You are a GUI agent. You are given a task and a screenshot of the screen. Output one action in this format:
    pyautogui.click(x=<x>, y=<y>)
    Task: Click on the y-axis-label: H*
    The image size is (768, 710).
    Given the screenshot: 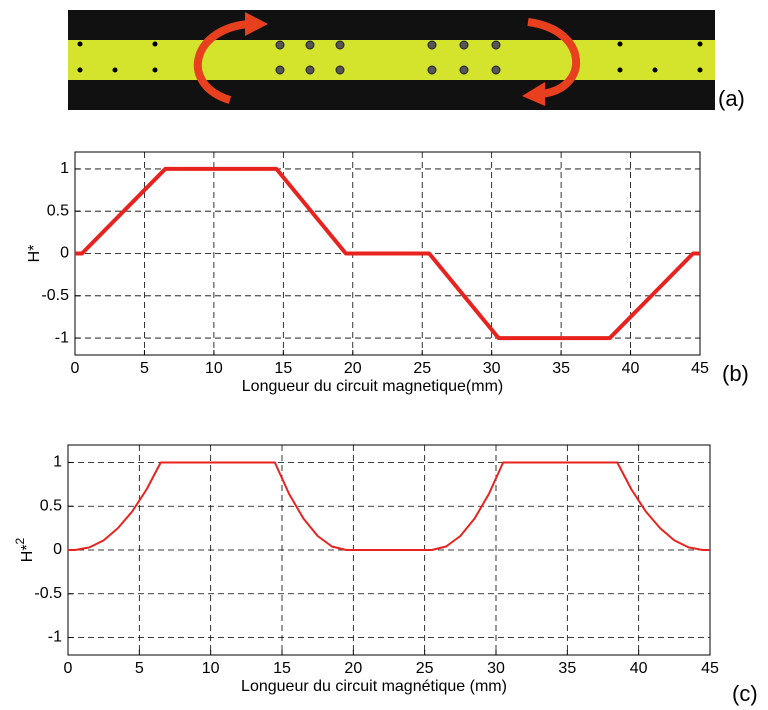 What is the action you would take?
    pyautogui.click(x=34, y=254)
    